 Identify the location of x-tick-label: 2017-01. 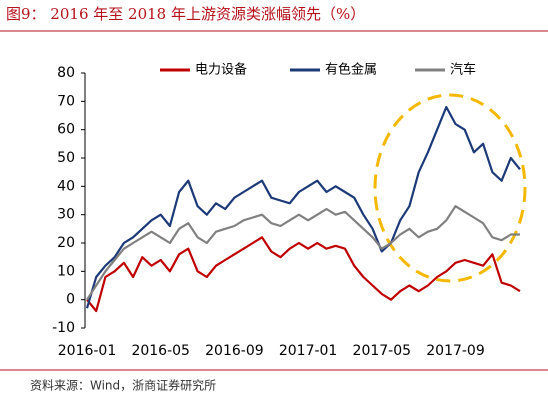
(308, 351).